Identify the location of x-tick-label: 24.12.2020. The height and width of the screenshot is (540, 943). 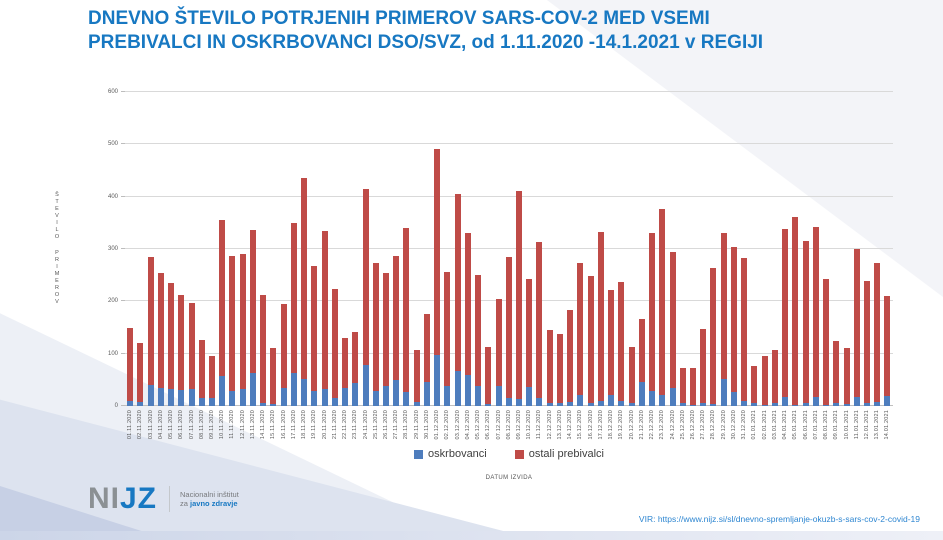
(672, 425).